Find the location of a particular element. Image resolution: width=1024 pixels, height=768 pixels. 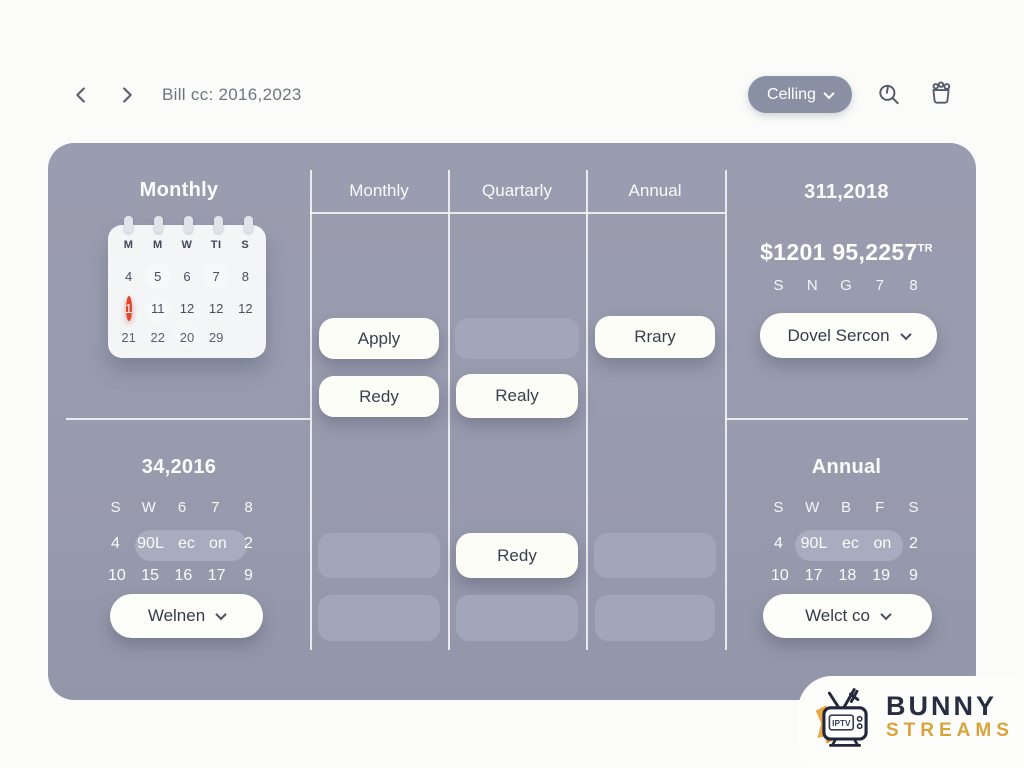

welct-co-dropdown: Welct co is located at coordinates (847, 616).